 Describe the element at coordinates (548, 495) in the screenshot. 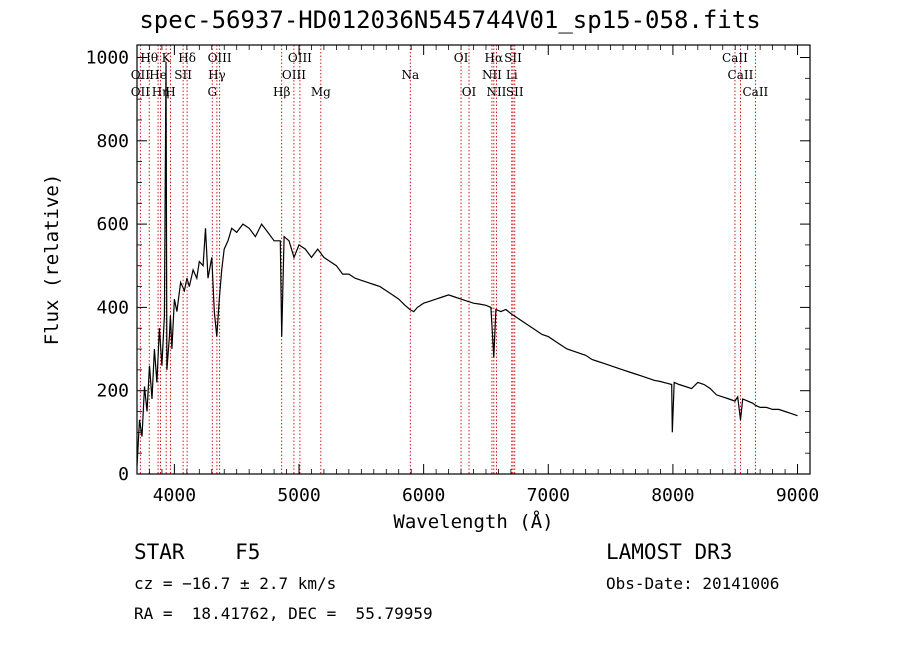

I see `x-tick-label: 7000` at that location.